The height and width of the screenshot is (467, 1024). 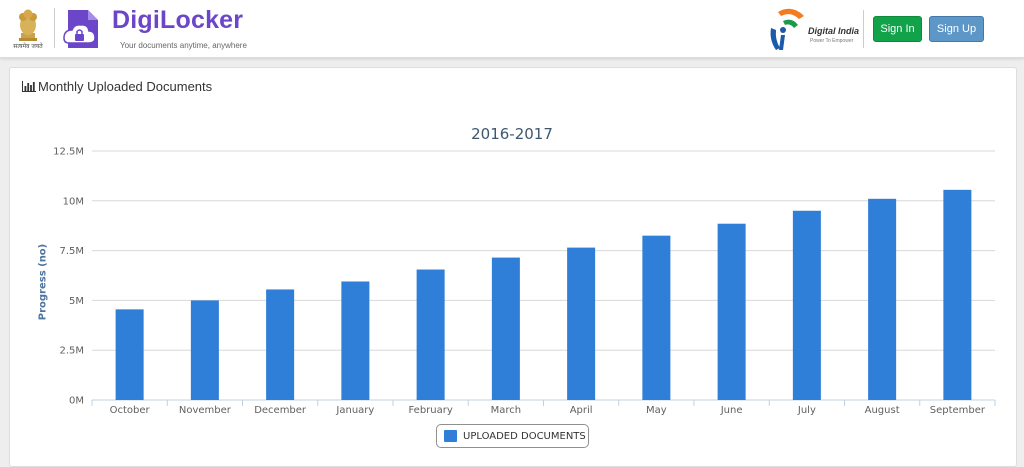 What do you see at coordinates (54, 28) in the screenshot?
I see `header-divider` at bounding box center [54, 28].